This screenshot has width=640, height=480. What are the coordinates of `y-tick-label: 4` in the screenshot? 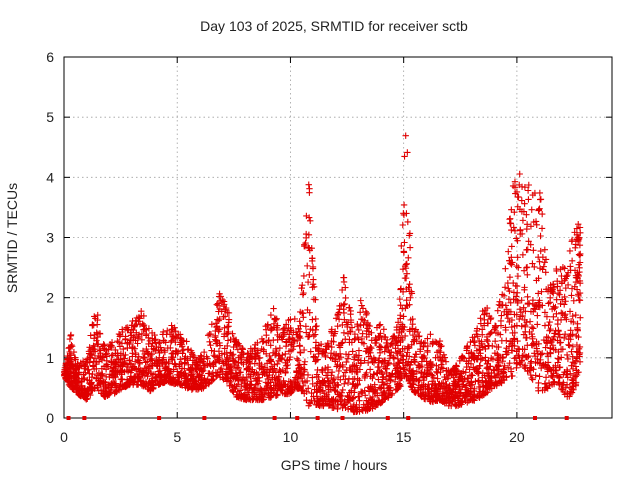 It's located at (50, 177).